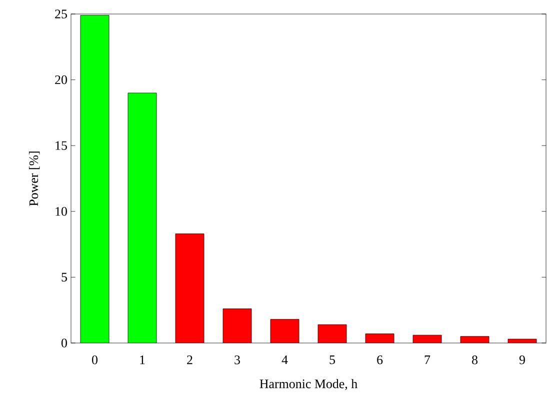 The height and width of the screenshot is (401, 547). I want to click on x-tick-label: 4, so click(285, 360).